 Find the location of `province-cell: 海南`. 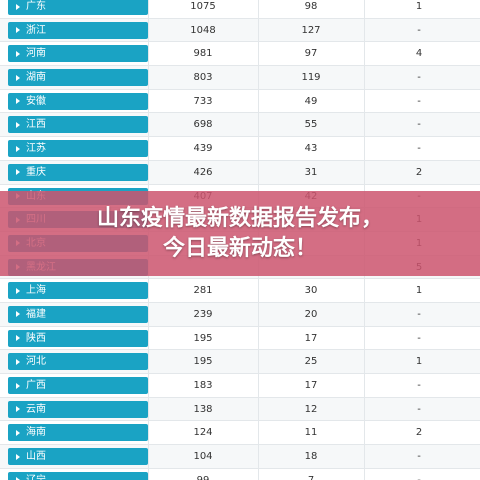

province-cell: 海南 is located at coordinates (78, 433).